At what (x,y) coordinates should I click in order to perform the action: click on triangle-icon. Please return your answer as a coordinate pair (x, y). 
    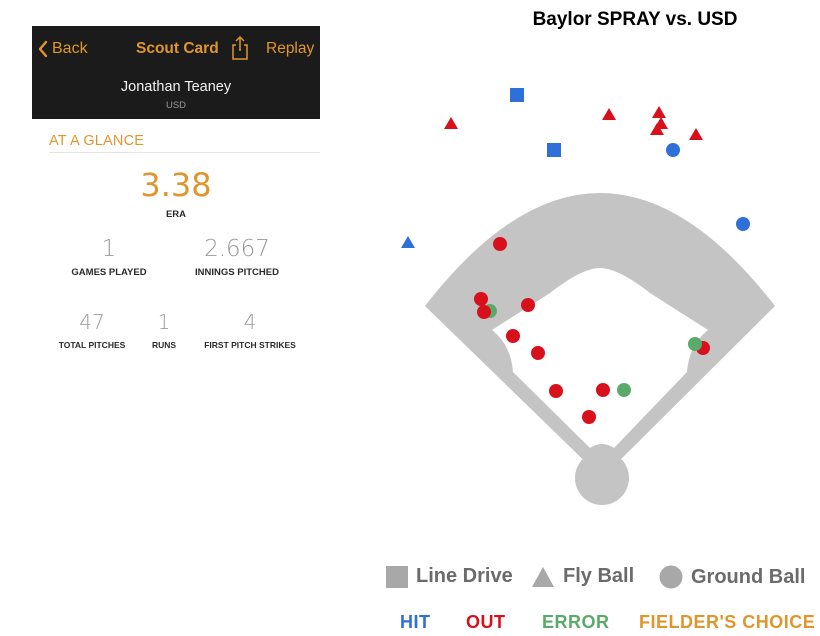
    Looking at the image, I should click on (543, 576).